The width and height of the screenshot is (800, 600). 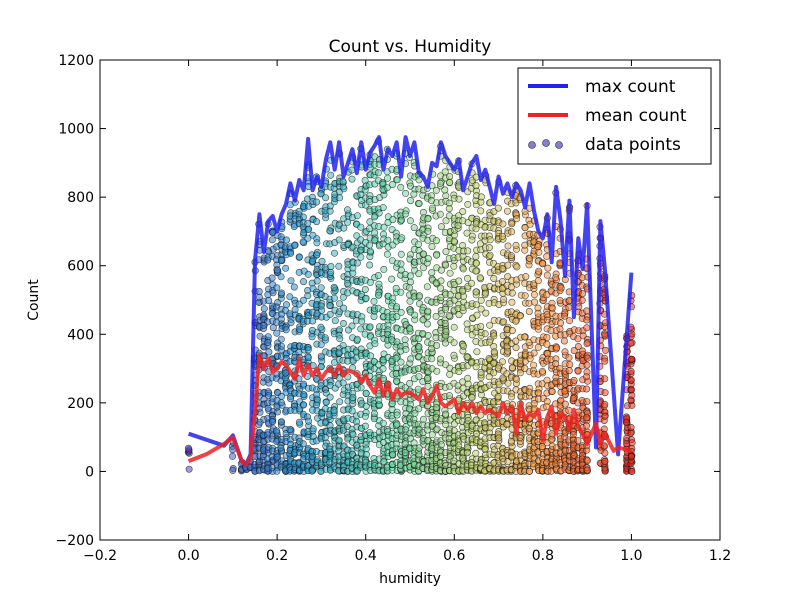 What do you see at coordinates (277, 556) in the screenshot?
I see `x-tick-label: 0.2` at bounding box center [277, 556].